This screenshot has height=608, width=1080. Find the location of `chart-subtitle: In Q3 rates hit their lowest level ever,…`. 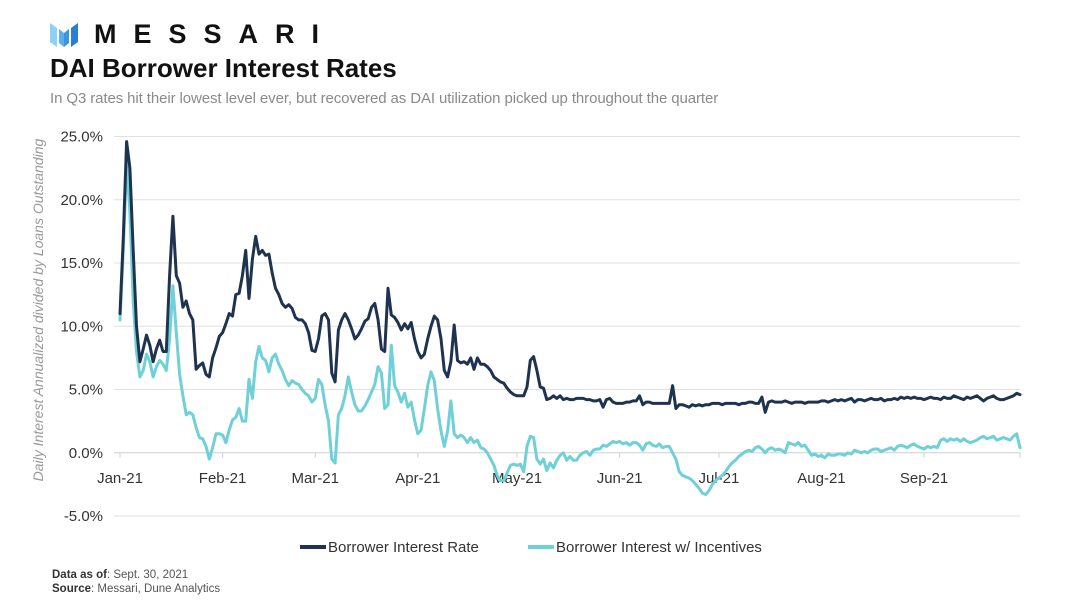

chart-subtitle: In Q3 rates hit their lowest level ever,… is located at coordinates (384, 98).